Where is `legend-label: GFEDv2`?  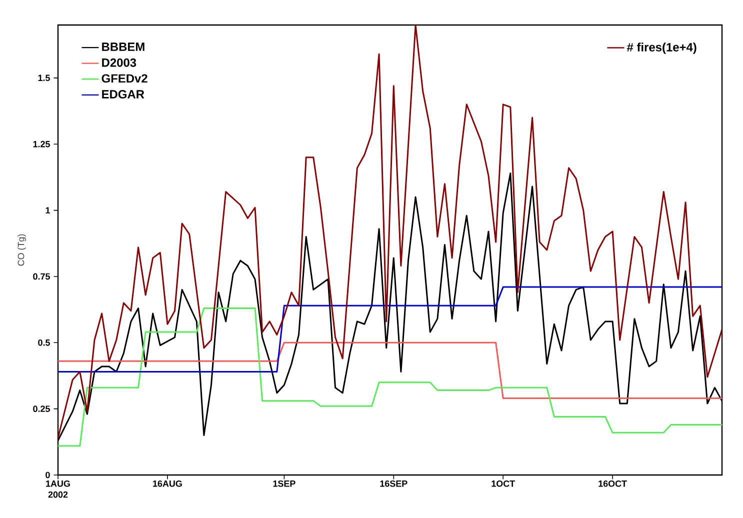 legend-label: GFEDv2 is located at coordinates (125, 78).